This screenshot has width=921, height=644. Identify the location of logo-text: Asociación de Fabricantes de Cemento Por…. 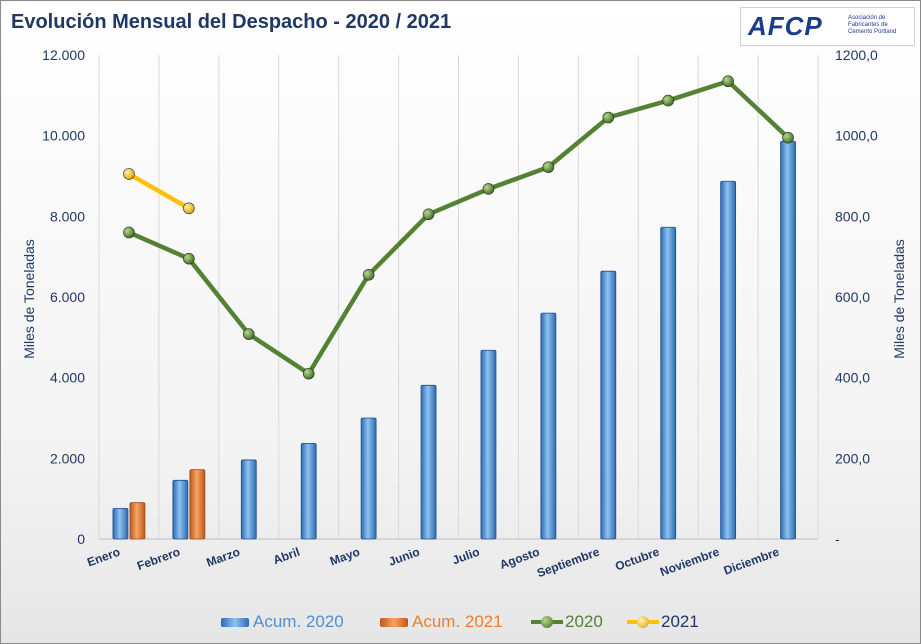
(872, 25).